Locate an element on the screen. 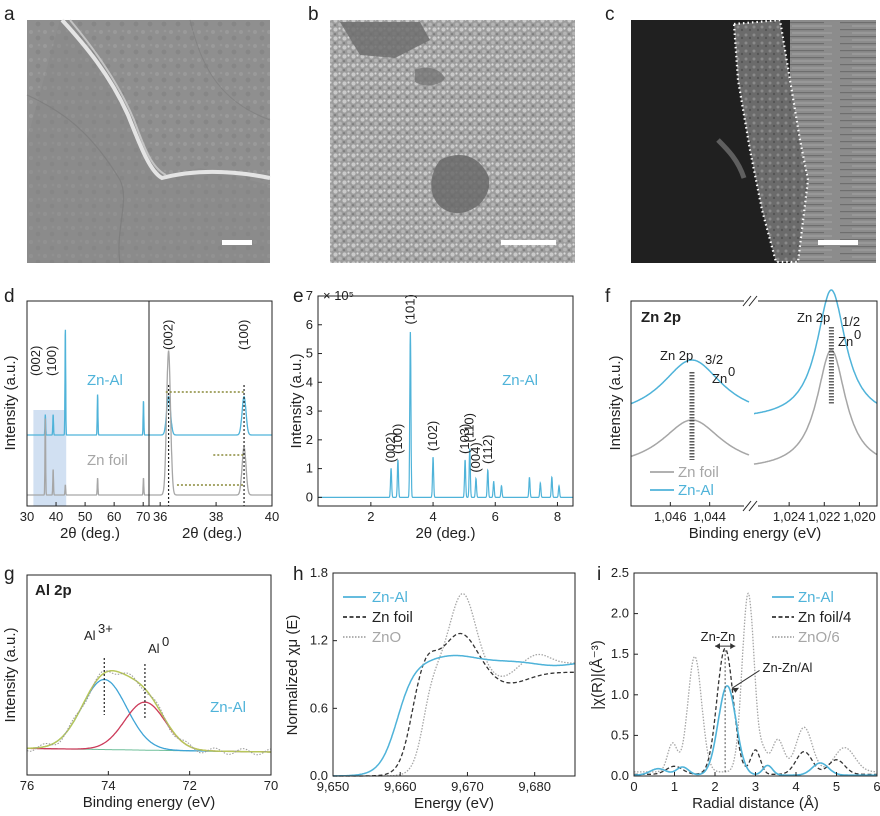 This screenshot has height=816, width=880. ytick-0-label: 0.0 is located at coordinates (319, 775).